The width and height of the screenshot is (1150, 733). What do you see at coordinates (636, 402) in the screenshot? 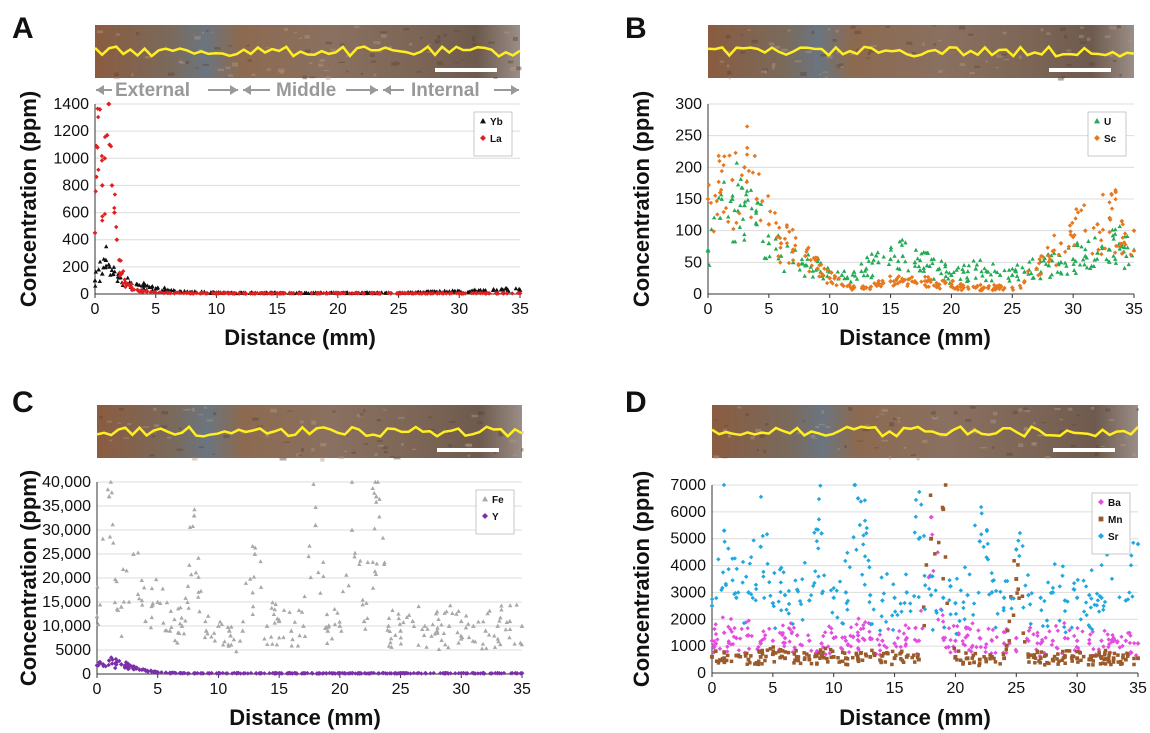
I see `panel-label: D` at bounding box center [636, 402].